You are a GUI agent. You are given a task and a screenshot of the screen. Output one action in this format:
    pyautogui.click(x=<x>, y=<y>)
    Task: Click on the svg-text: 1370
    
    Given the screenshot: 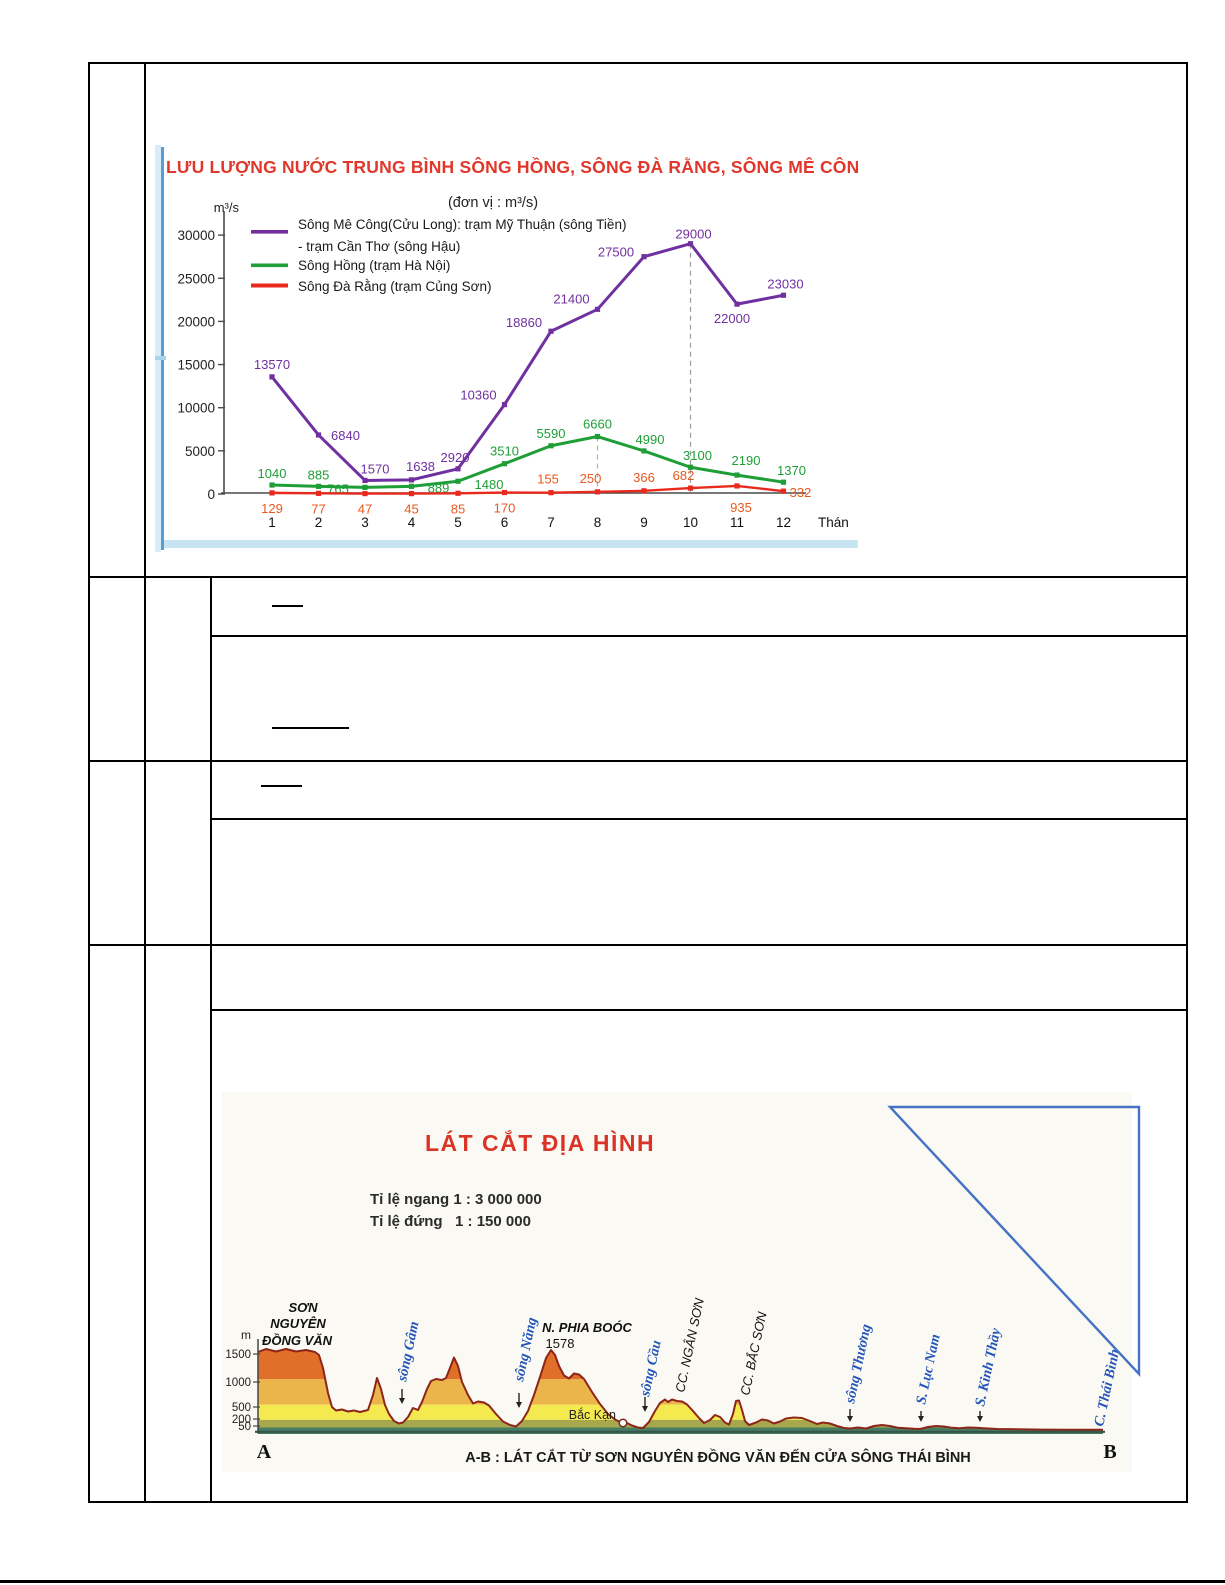 What is the action you would take?
    pyautogui.click(x=791, y=470)
    